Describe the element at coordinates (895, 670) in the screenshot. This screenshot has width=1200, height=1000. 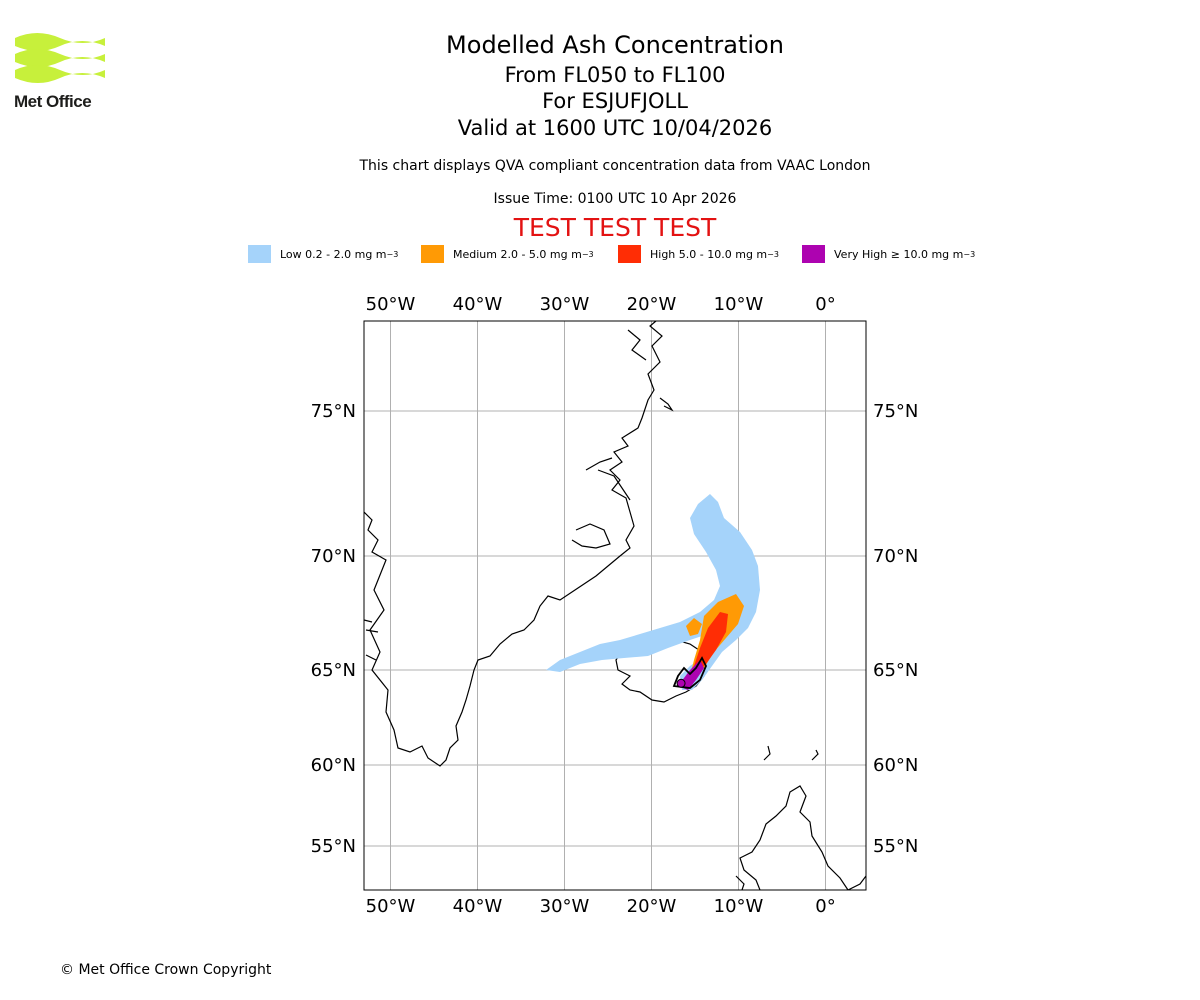
I see `lat-tick-label-right: 65°N` at that location.